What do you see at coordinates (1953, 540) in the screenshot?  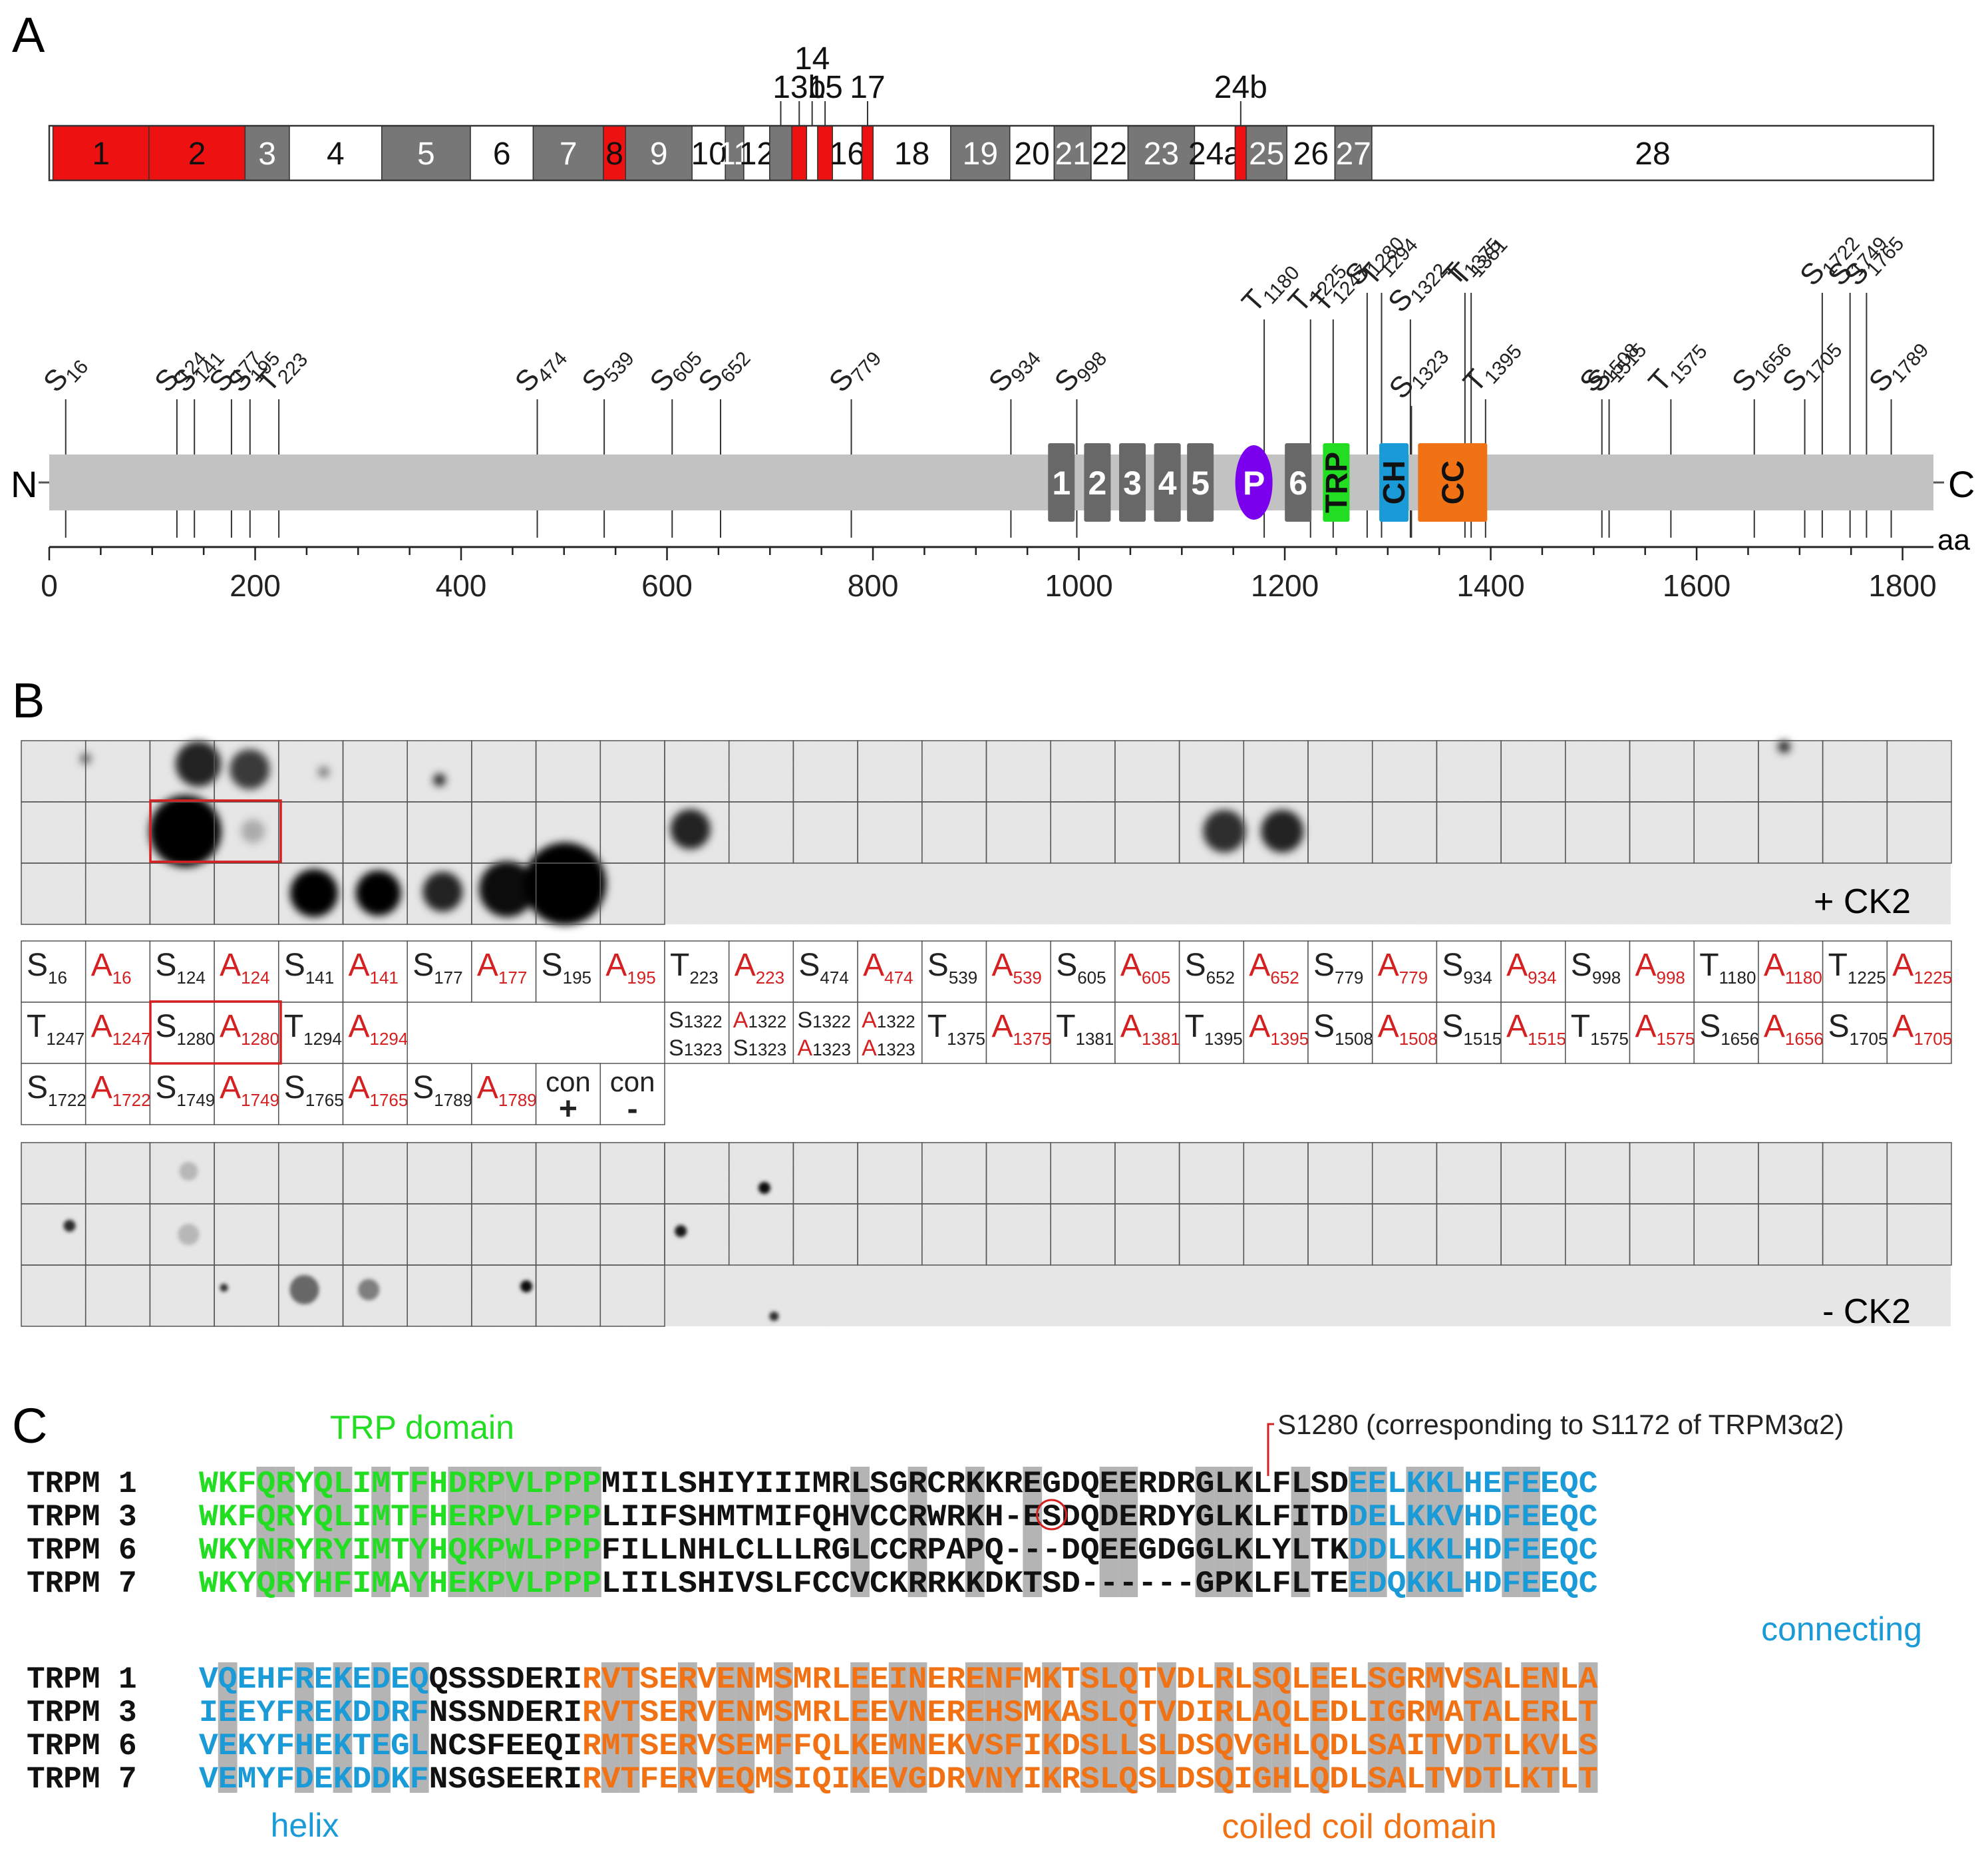 I see `axis-unit-label: aa` at bounding box center [1953, 540].